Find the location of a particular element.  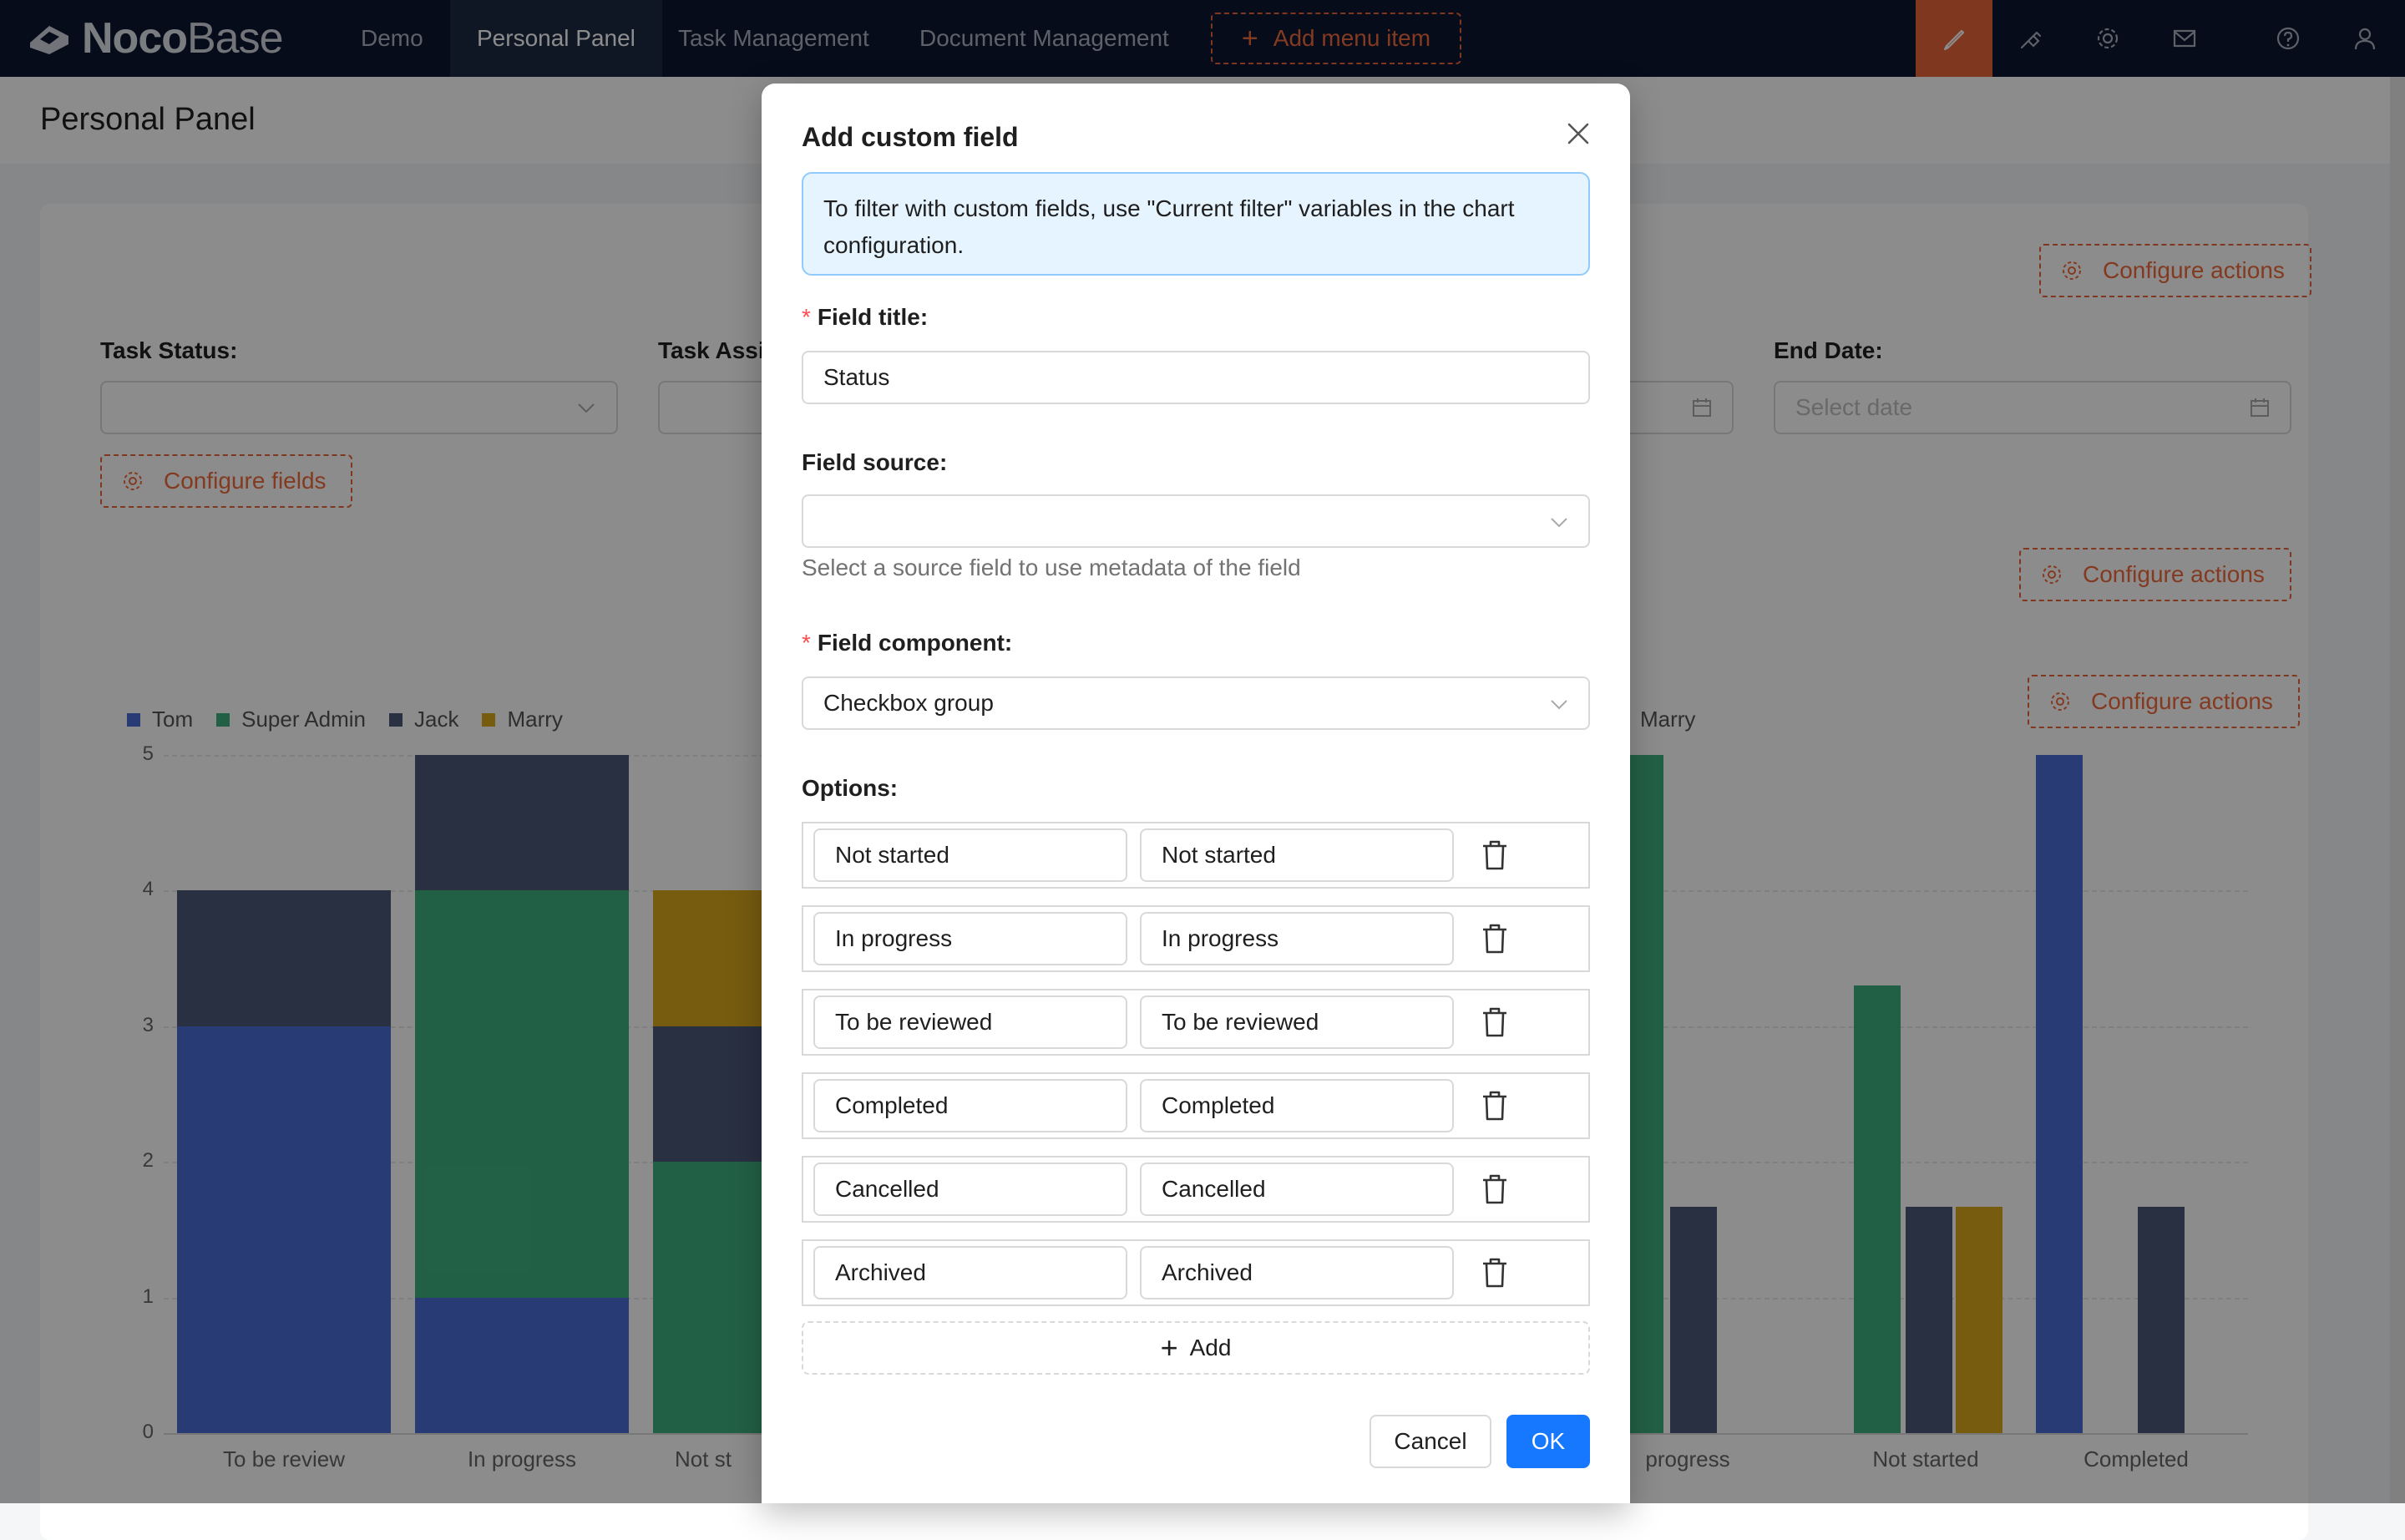

option-row: Not started Not started is located at coordinates (1196, 856).